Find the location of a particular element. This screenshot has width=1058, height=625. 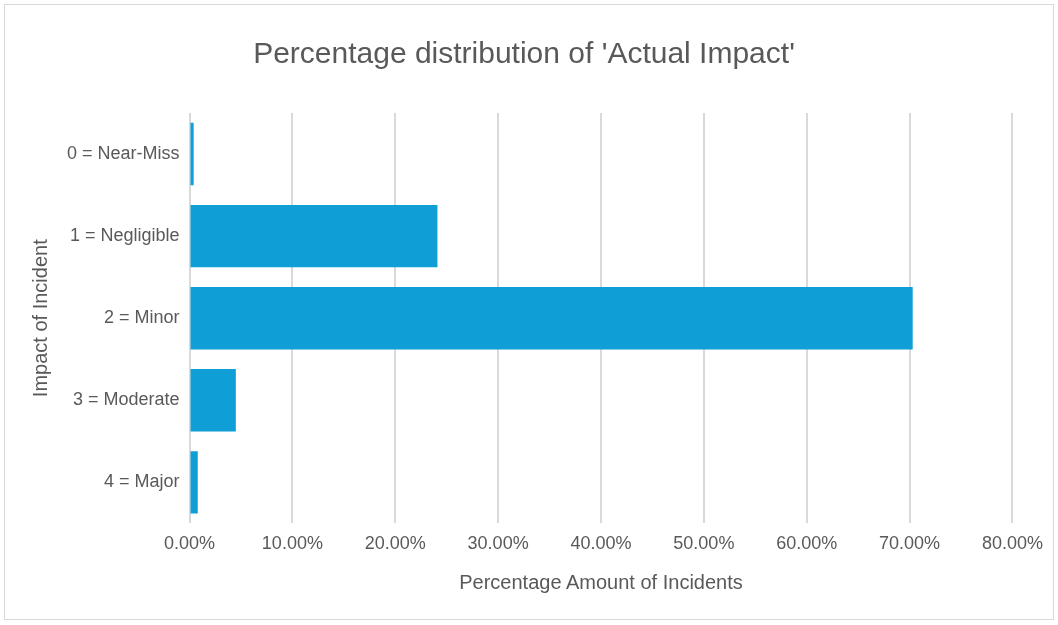

x-tick-label: 10.00% is located at coordinates (292, 543).